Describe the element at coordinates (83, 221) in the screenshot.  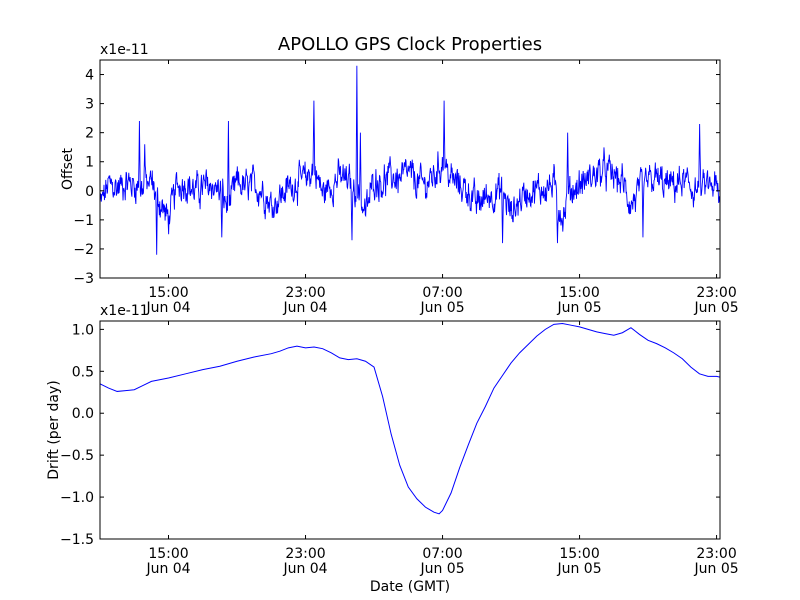
I see `y-tick-label: −1` at that location.